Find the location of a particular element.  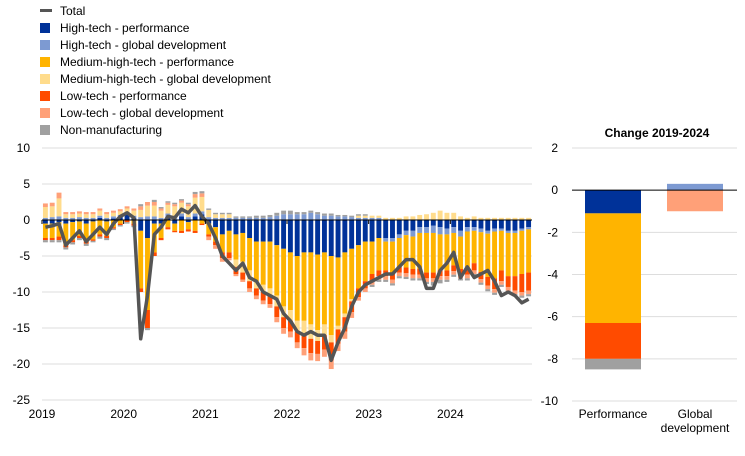

right-y-tick-label: -4 is located at coordinates (552, 275).